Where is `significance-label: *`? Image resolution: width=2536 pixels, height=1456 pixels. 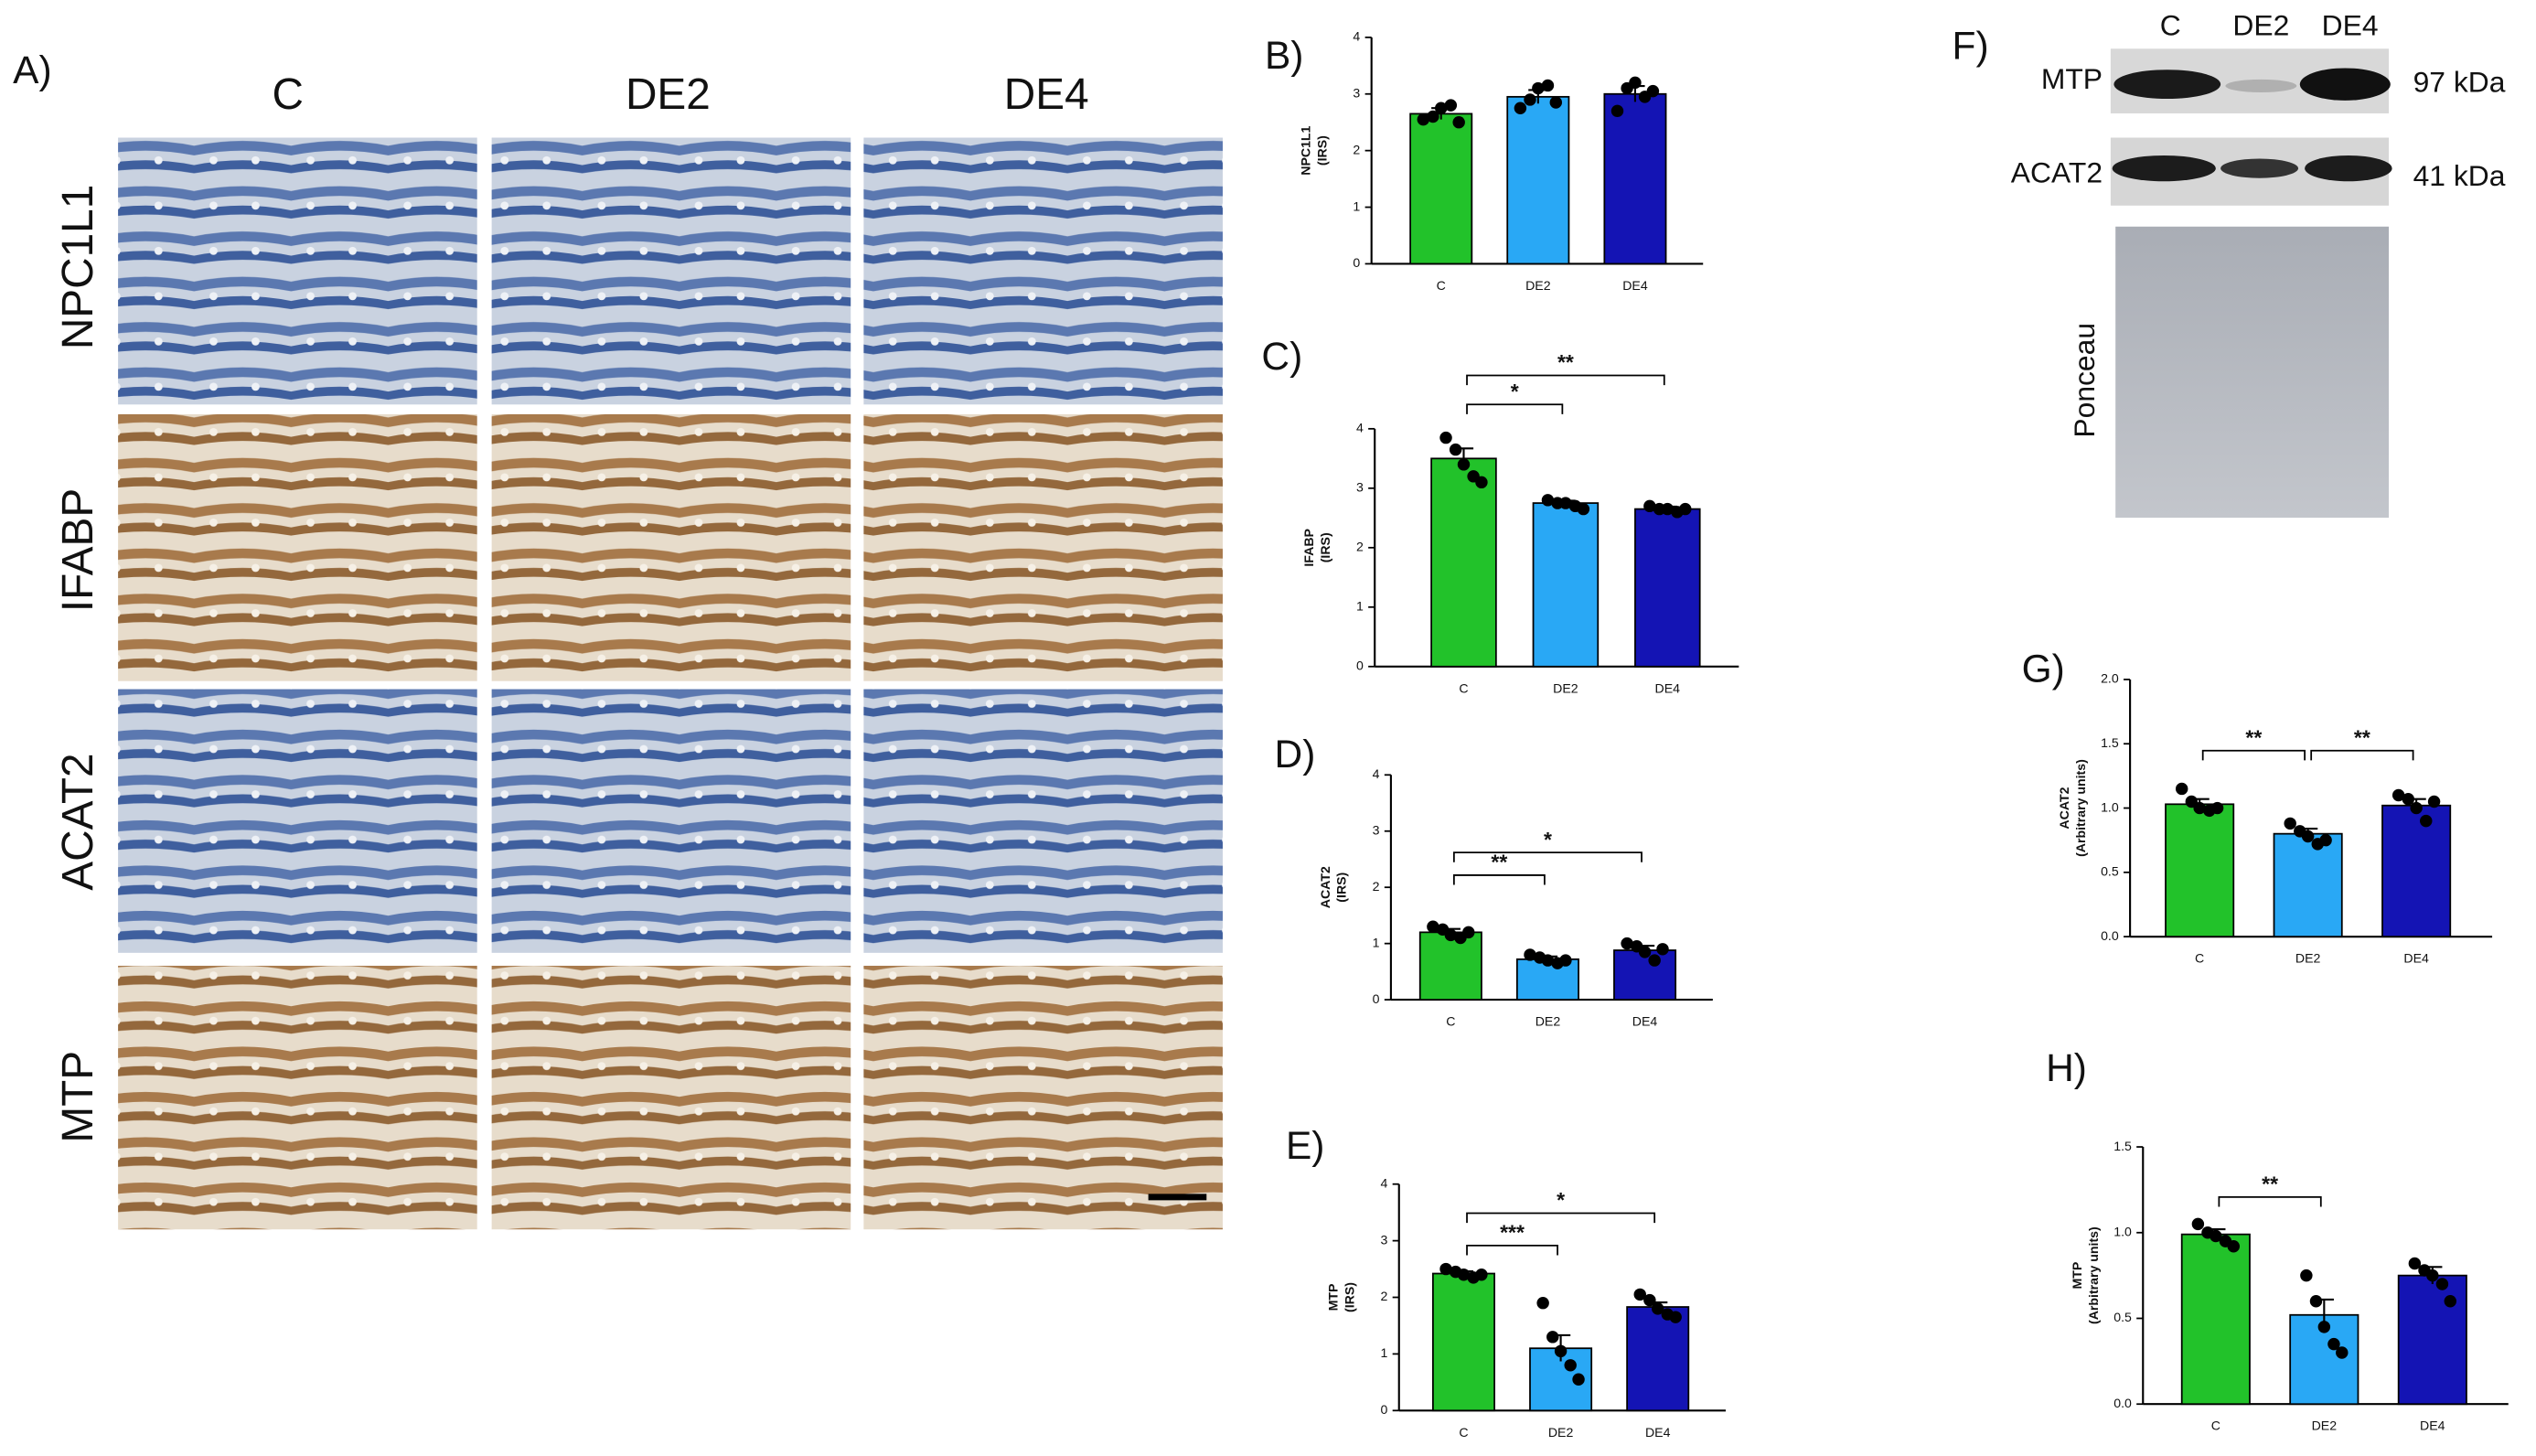 significance-label: * is located at coordinates (1548, 839).